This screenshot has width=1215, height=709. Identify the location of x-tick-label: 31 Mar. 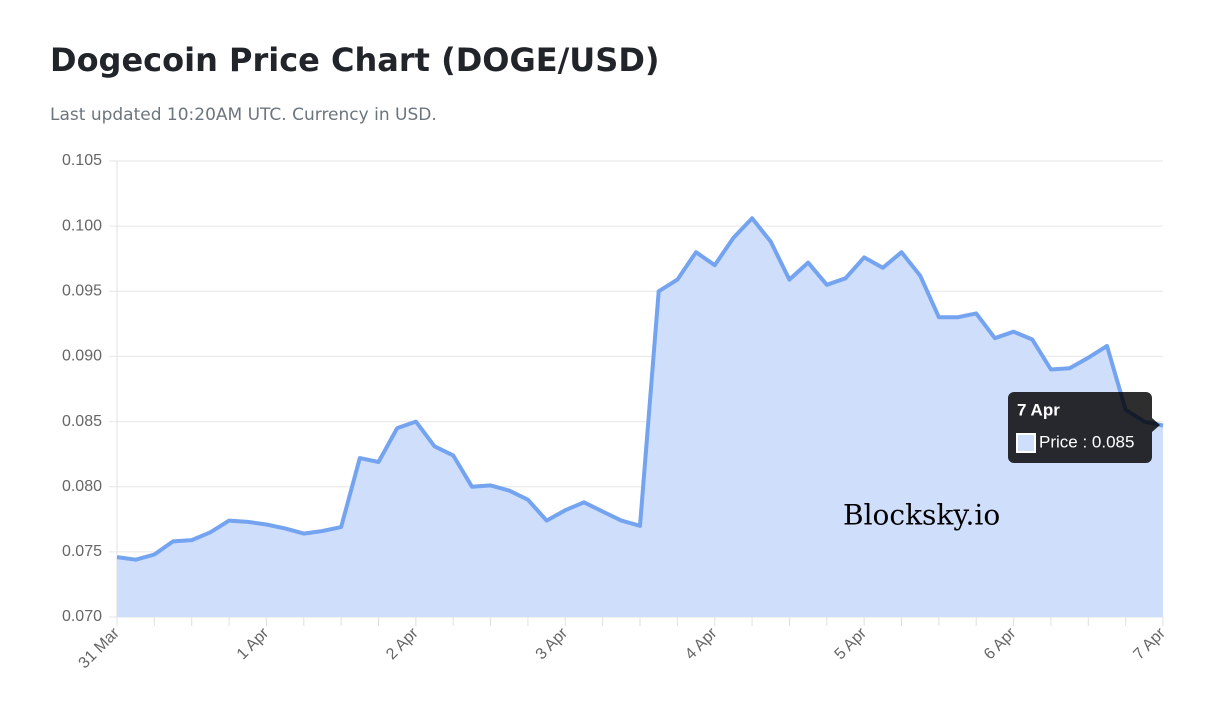
(100, 648).